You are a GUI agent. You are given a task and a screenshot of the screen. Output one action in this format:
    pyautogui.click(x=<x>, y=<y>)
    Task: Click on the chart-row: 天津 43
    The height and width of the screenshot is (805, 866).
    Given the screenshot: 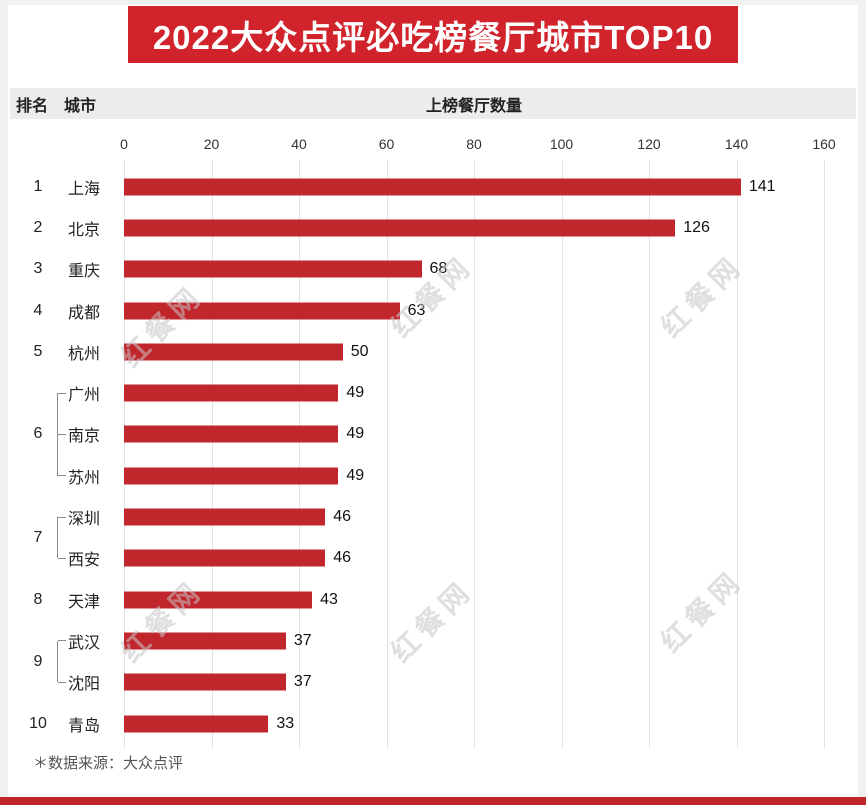 What is the action you would take?
    pyautogui.click(x=433, y=599)
    